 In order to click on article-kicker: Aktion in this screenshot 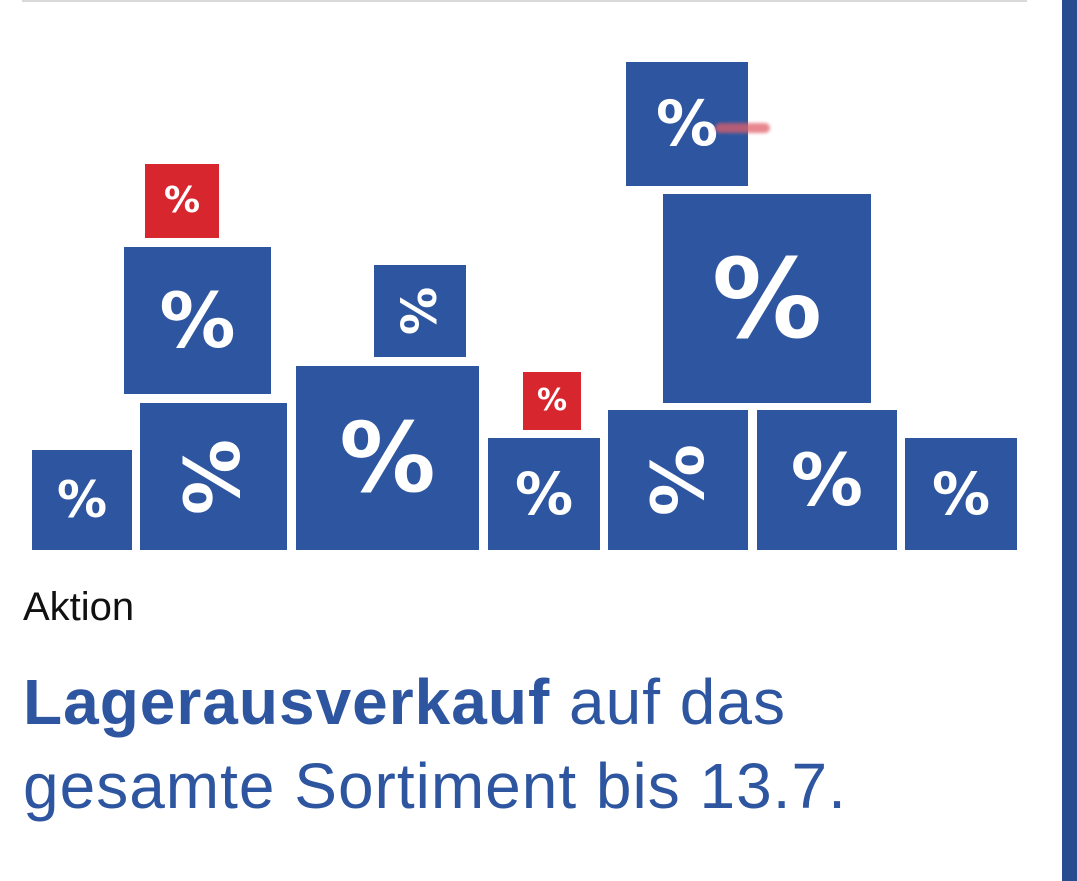, I will do `click(79, 607)`.